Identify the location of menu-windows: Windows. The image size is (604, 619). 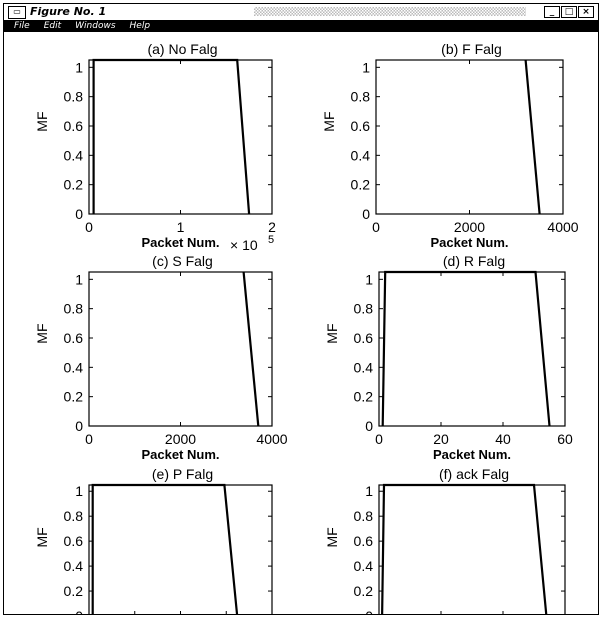
(95, 26).